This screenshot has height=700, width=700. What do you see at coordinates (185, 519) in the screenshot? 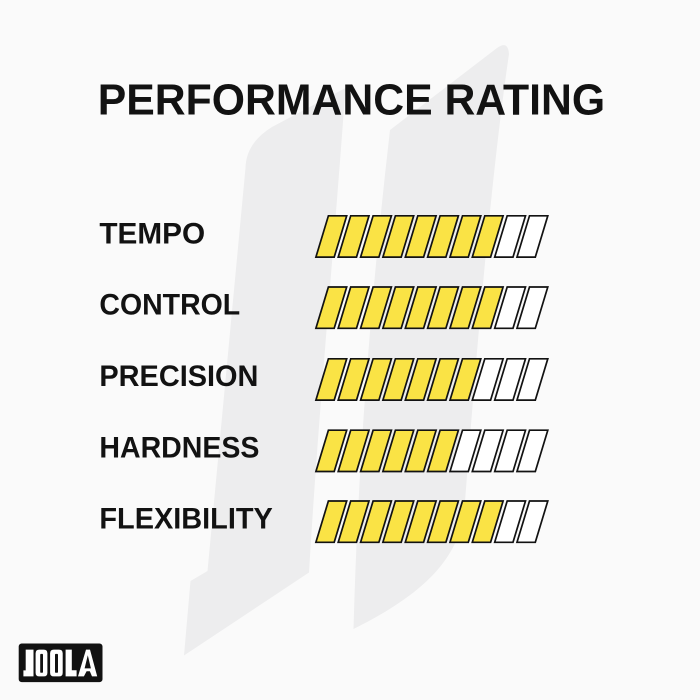
I see `svg-text: FLEXIBILITY` at bounding box center [185, 519].